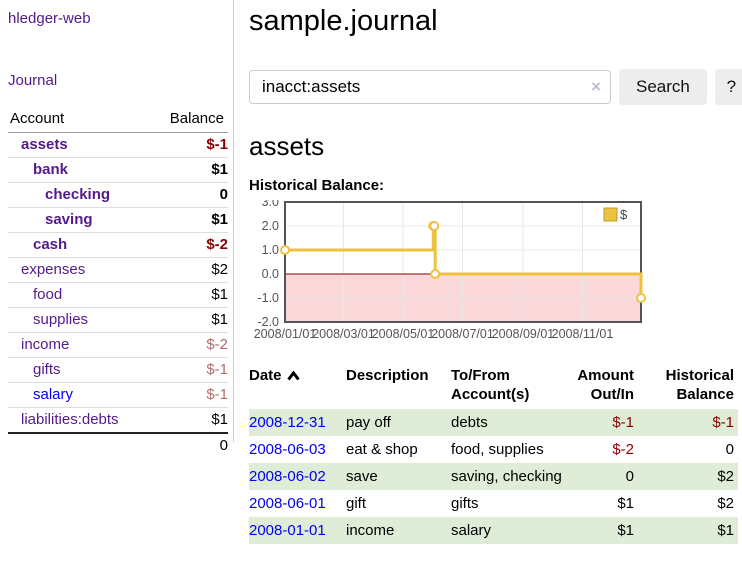  Describe the element at coordinates (79, 119) in the screenshot. I see `accounts-header-account: Account` at that location.